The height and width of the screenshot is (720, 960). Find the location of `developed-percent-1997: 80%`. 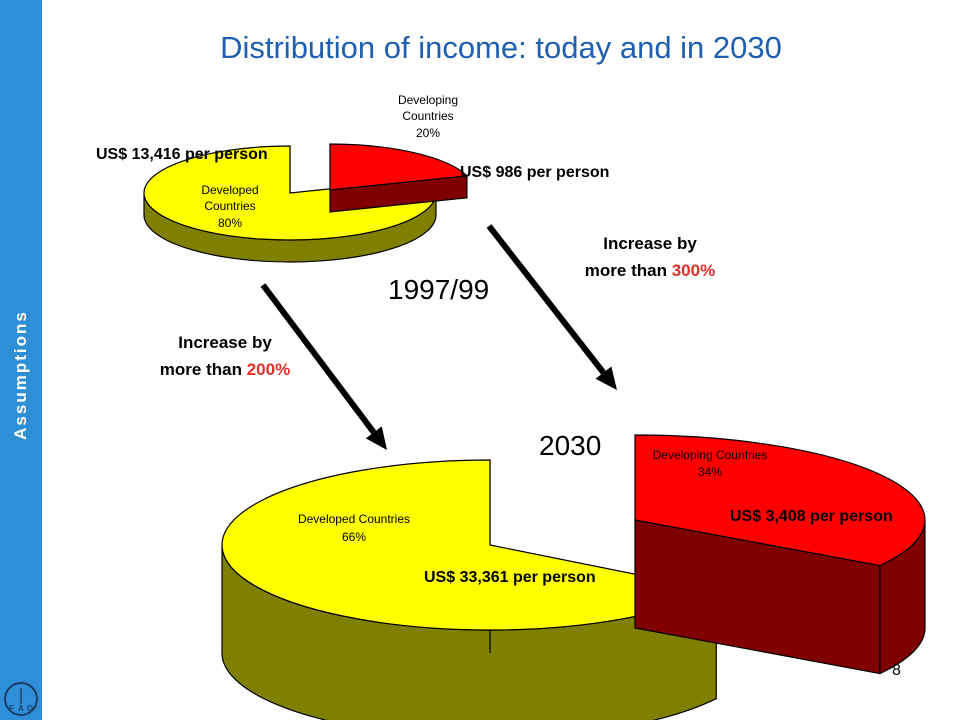

developed-percent-1997: 80% is located at coordinates (230, 223).